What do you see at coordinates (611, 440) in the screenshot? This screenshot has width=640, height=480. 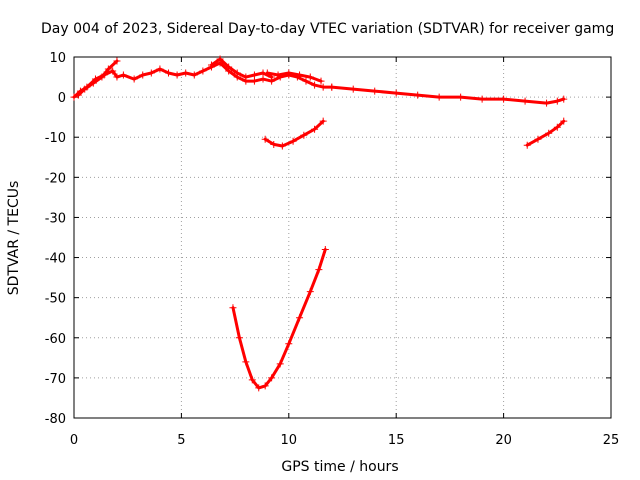 I see `x-tick-label: 25` at bounding box center [611, 440].